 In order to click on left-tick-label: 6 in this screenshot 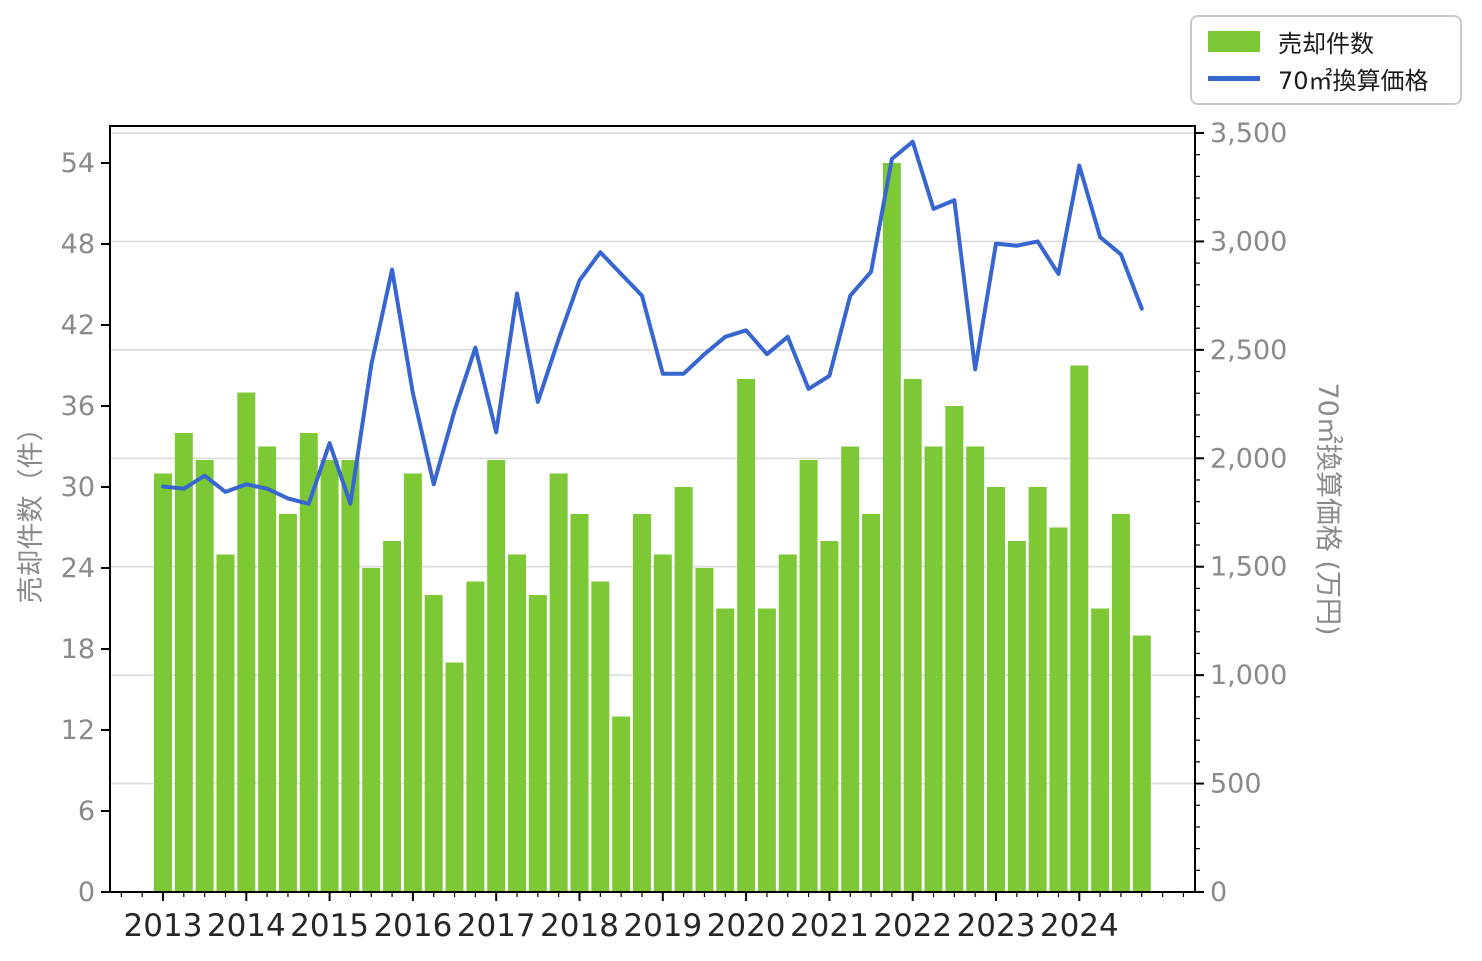, I will do `click(86, 811)`.